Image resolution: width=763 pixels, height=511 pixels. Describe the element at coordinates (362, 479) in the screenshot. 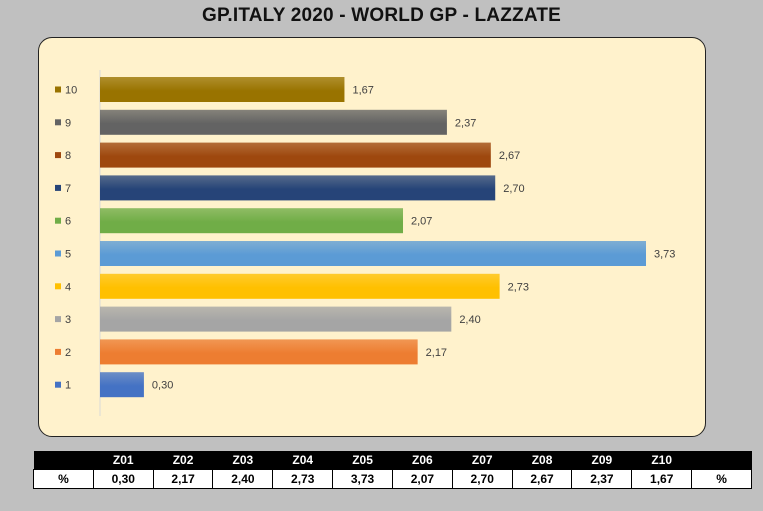

I see `table-value-cell: 3,73` at that location.